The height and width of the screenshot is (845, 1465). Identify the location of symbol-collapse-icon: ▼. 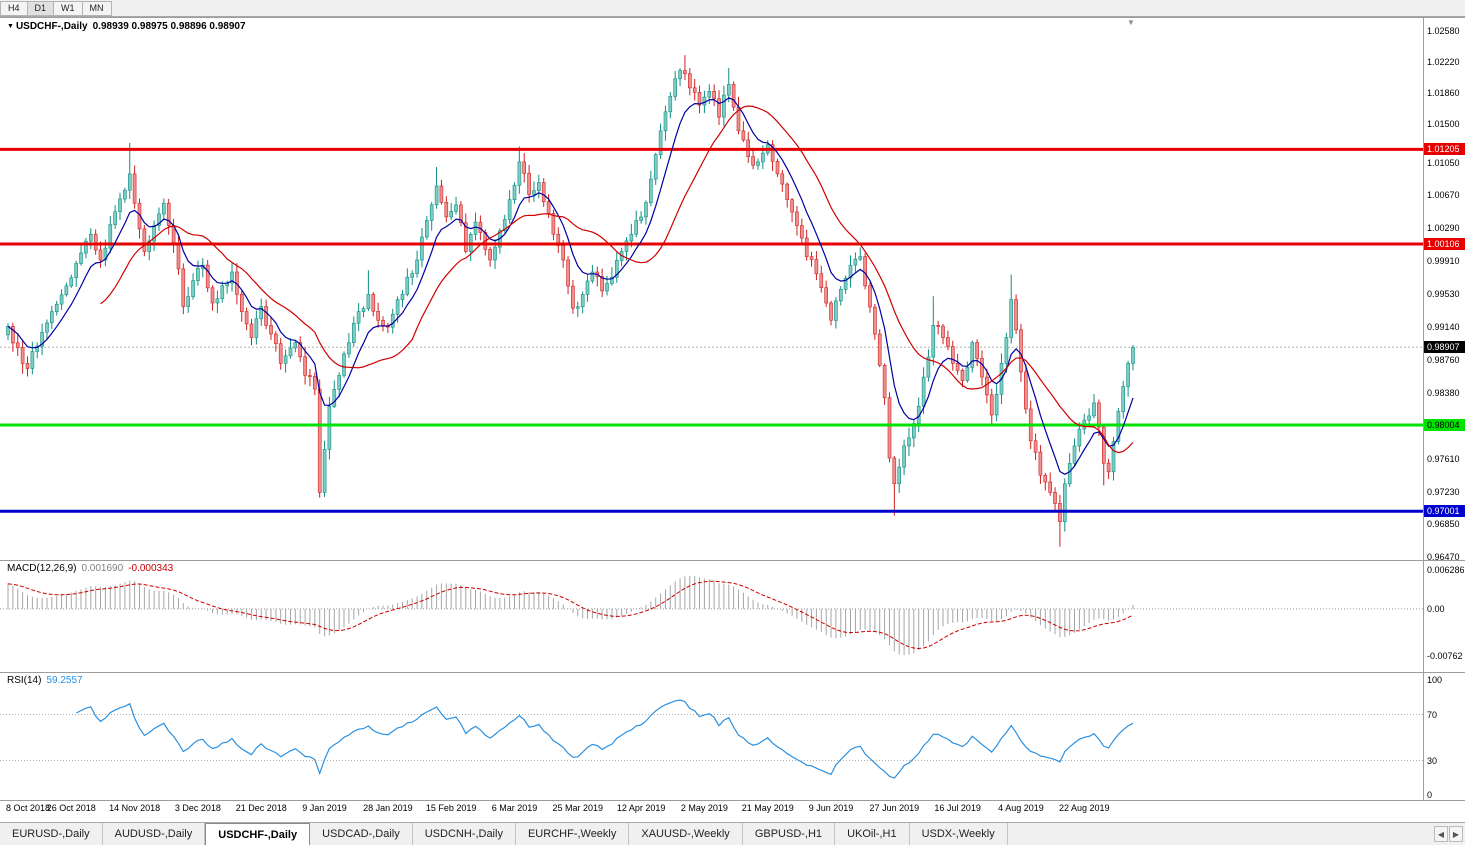
(10, 26).